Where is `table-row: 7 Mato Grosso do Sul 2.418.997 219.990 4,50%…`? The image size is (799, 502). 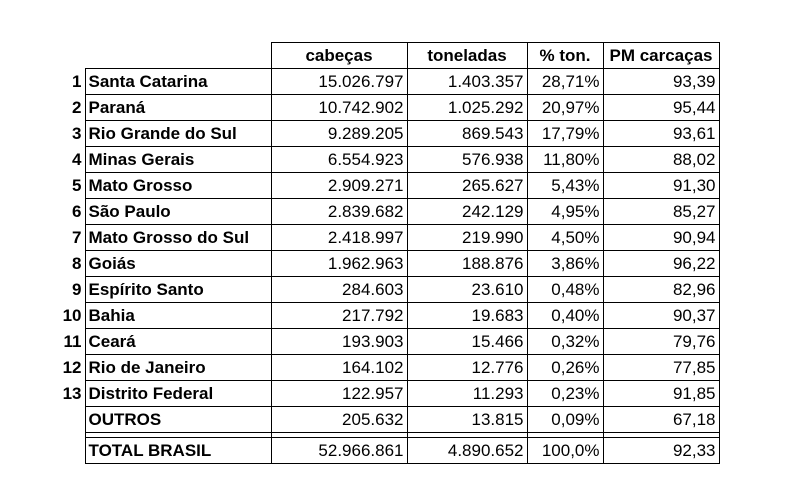 table-row: 7 Mato Grosso do Sul 2.418.997 219.990 4,50%… is located at coordinates (387, 237).